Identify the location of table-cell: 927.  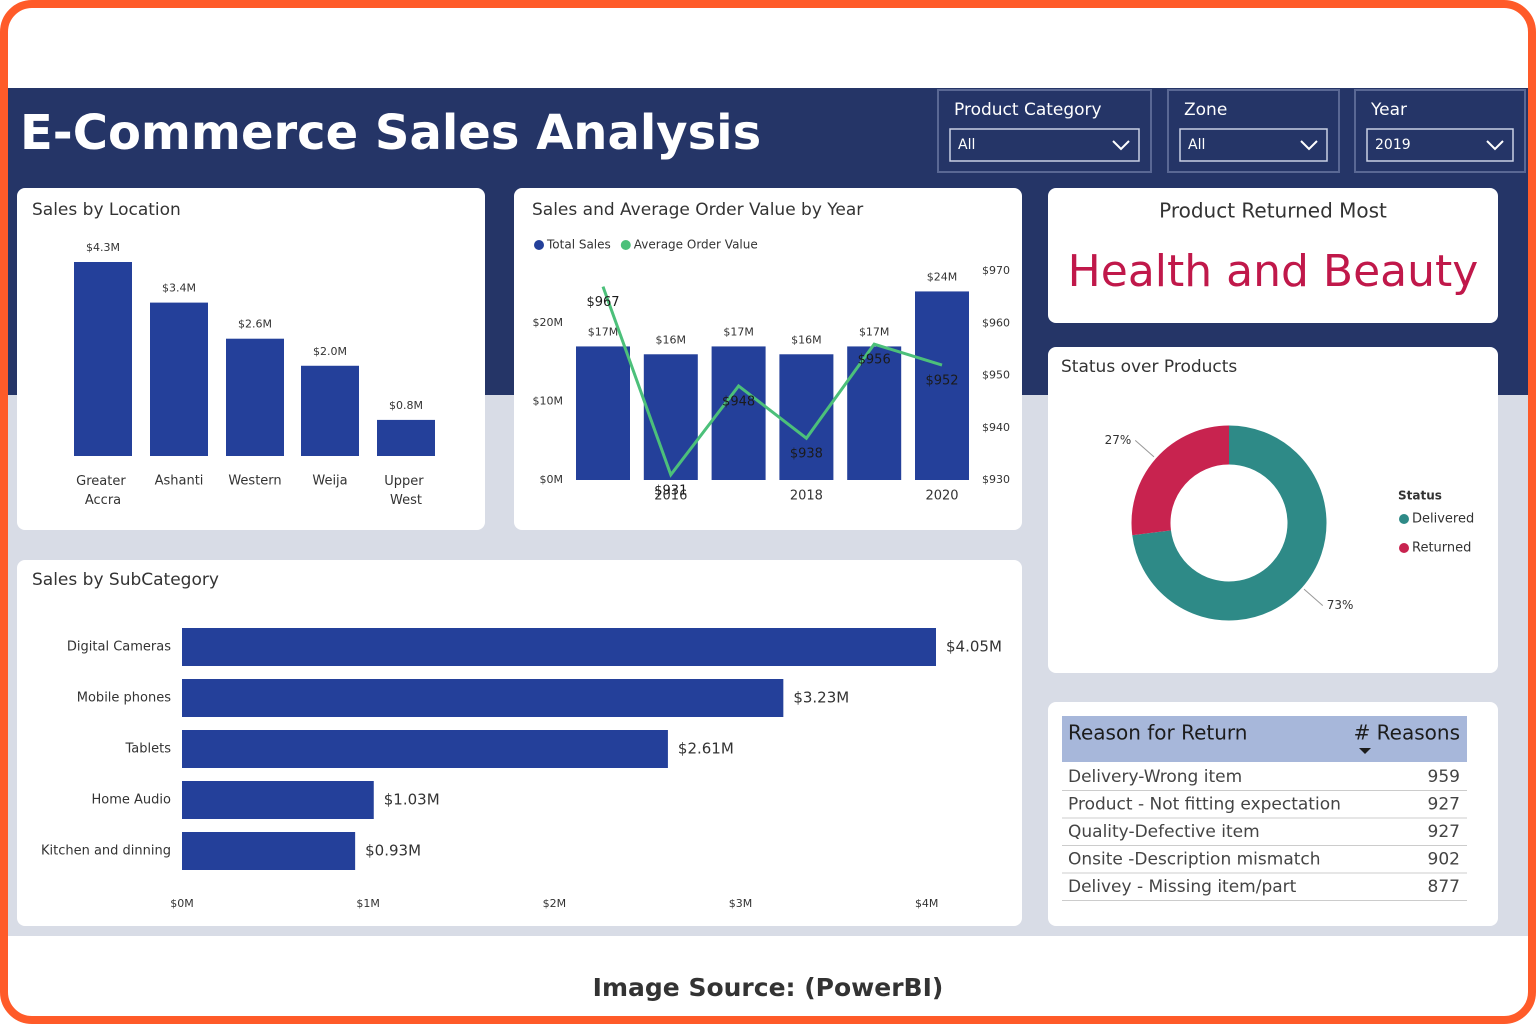
(1444, 832).